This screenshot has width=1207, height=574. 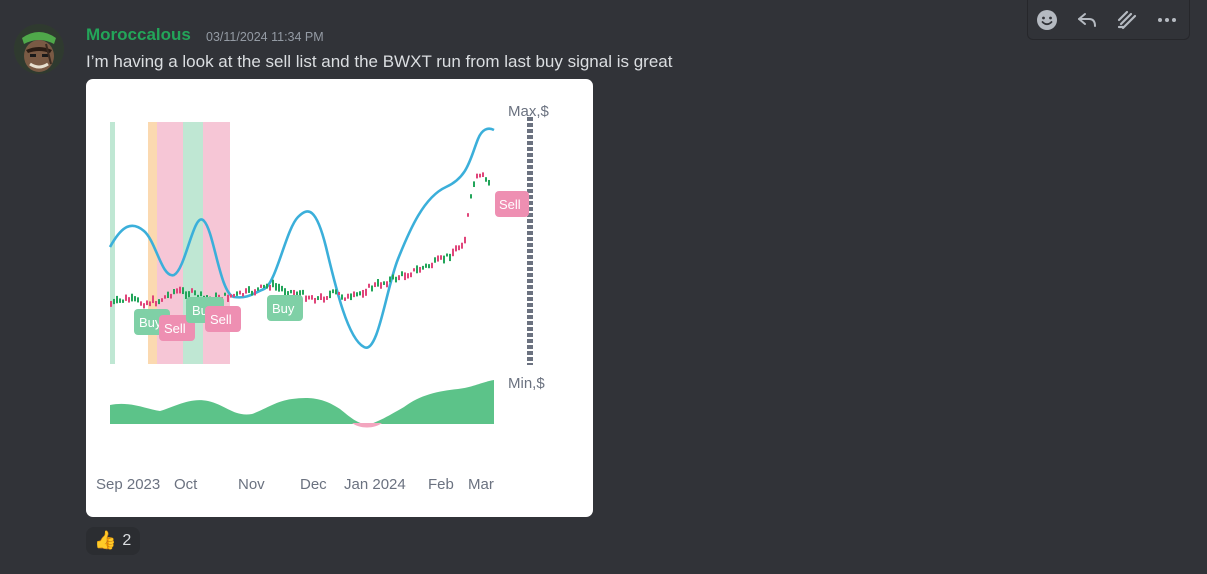 I want to click on sell-signal-badge: Sell, so click(x=512, y=204).